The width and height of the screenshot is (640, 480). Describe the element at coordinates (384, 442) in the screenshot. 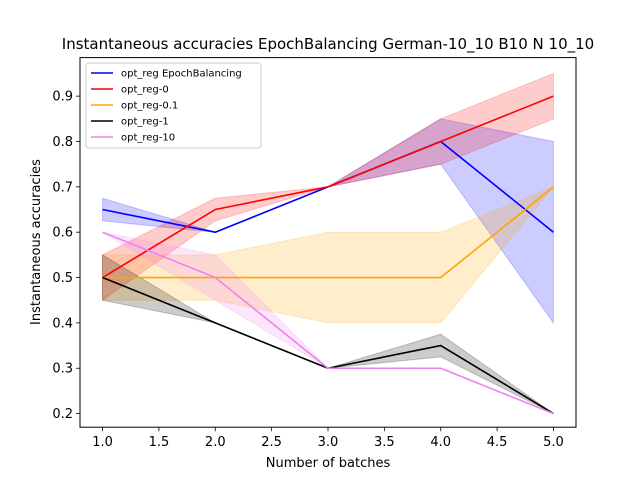

I see `x-tick-label: 3.5` at that location.